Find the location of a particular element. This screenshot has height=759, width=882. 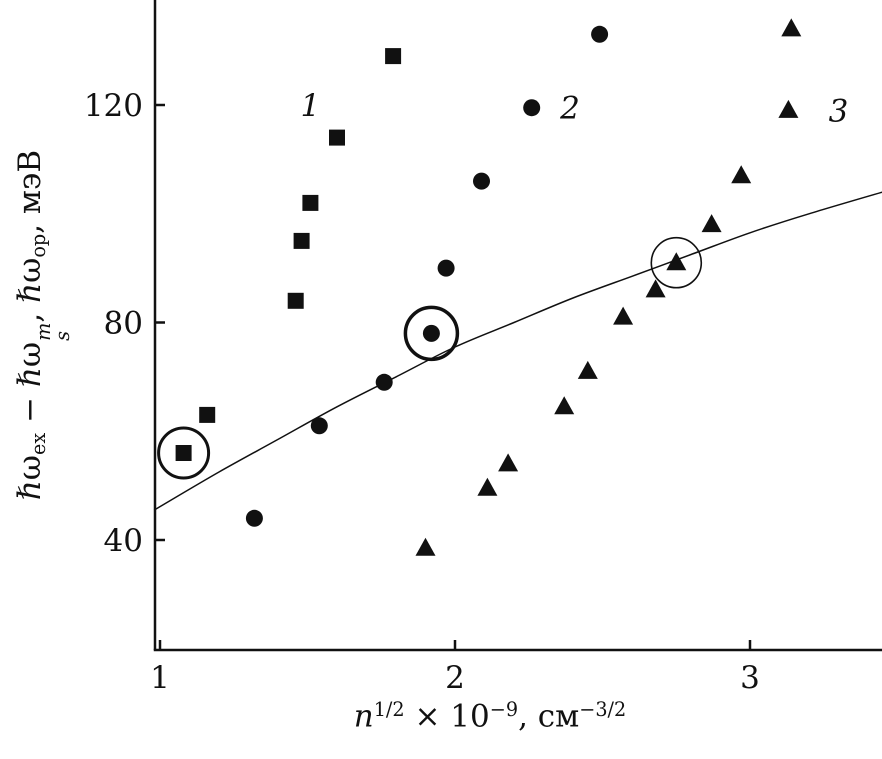

x-tick-label: 3 is located at coordinates (750, 678).